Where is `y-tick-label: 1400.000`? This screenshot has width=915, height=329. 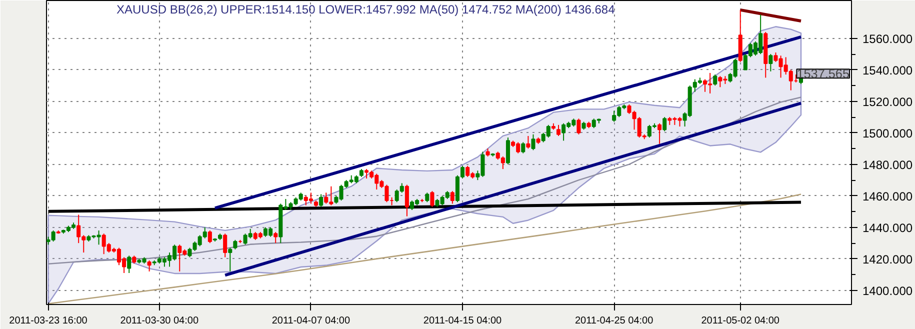
y-tick-label: 1400.000 is located at coordinates (887, 291).